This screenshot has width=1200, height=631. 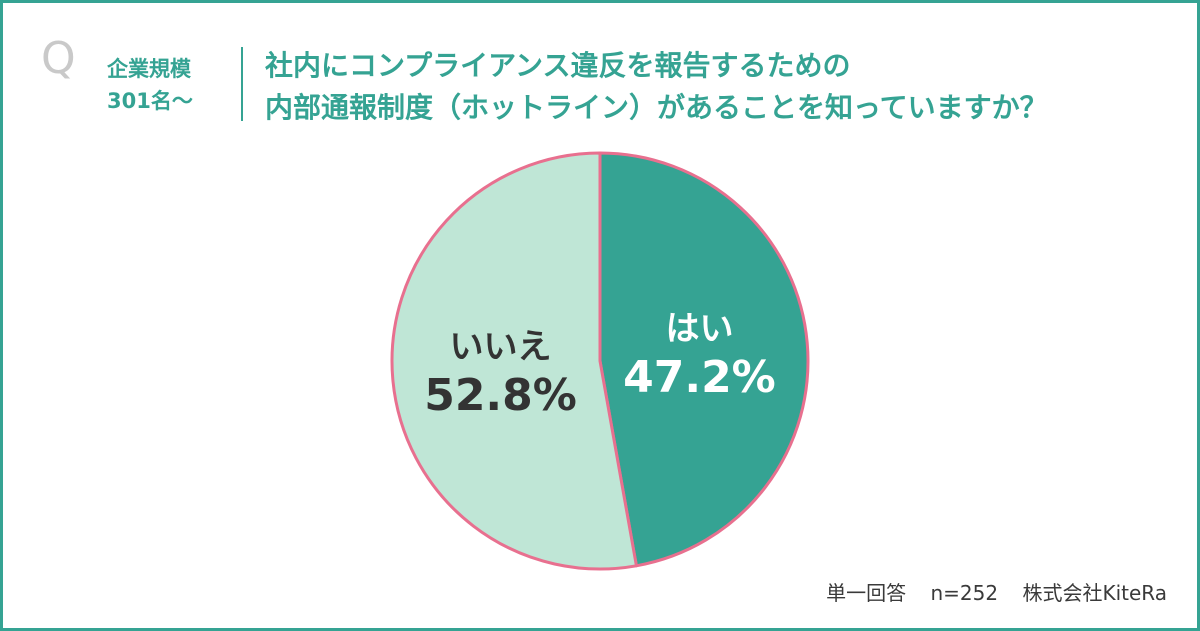 I want to click on slice-value-yes: 47.2%, so click(x=699, y=377).